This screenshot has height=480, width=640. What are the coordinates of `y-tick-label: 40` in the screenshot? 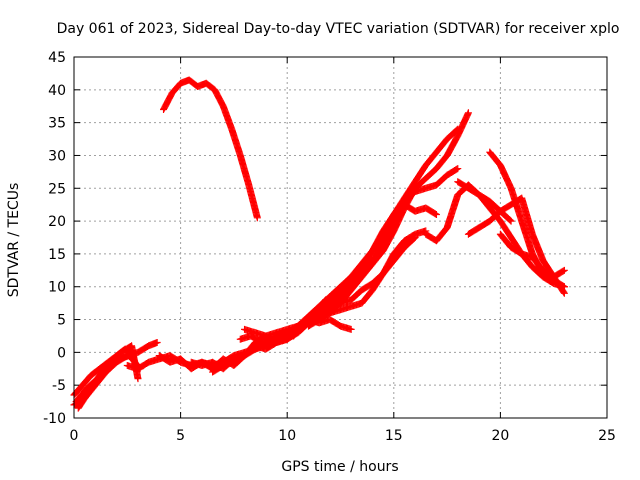 It's located at (57, 91).